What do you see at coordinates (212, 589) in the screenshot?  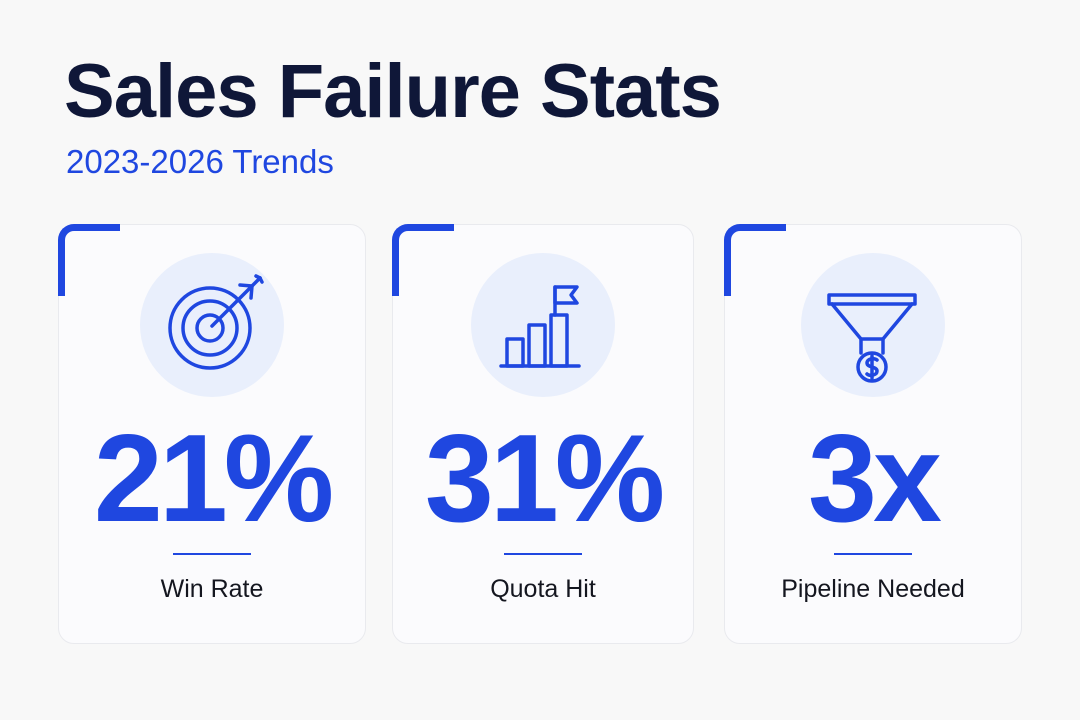 I see `stat-label: Win Rate` at bounding box center [212, 589].